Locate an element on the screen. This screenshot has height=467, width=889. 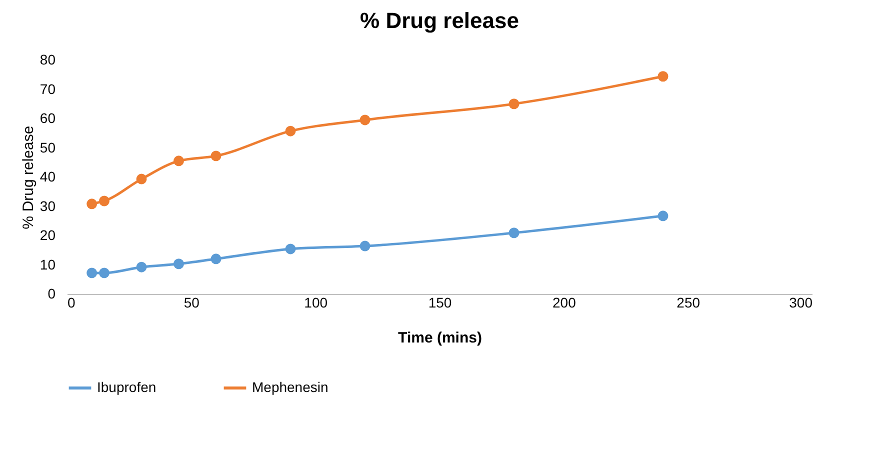
x-tick-label: 50 is located at coordinates (192, 302).